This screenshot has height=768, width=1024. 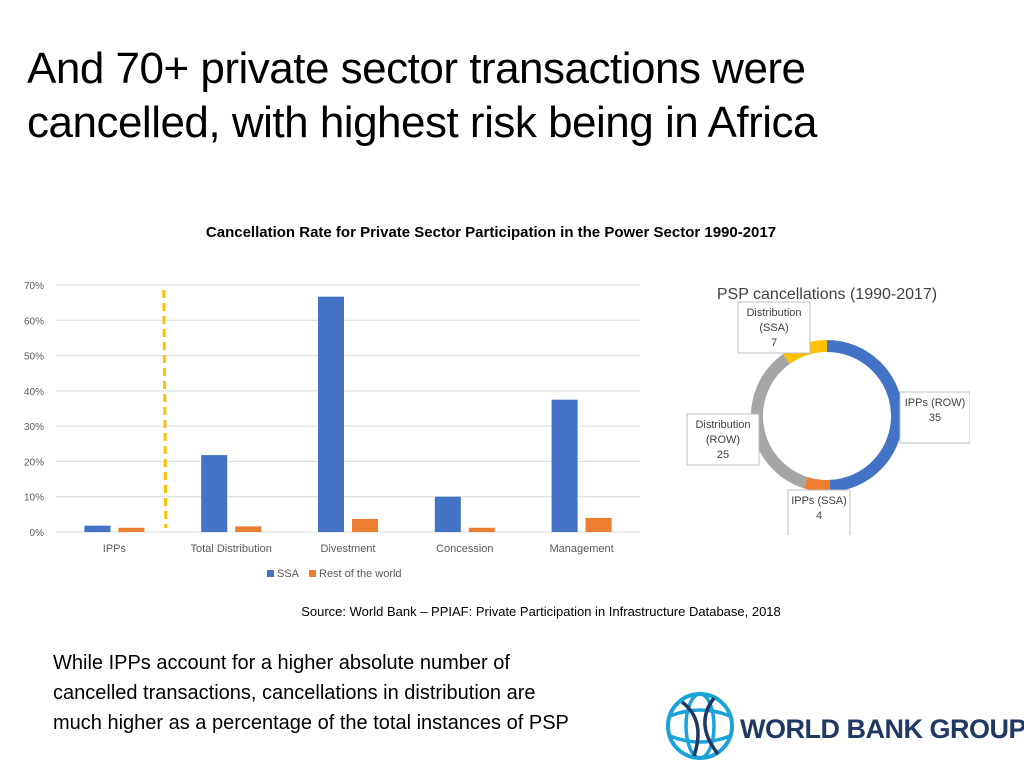 What do you see at coordinates (34, 427) in the screenshot?
I see `y-tick-label: 30%` at bounding box center [34, 427].